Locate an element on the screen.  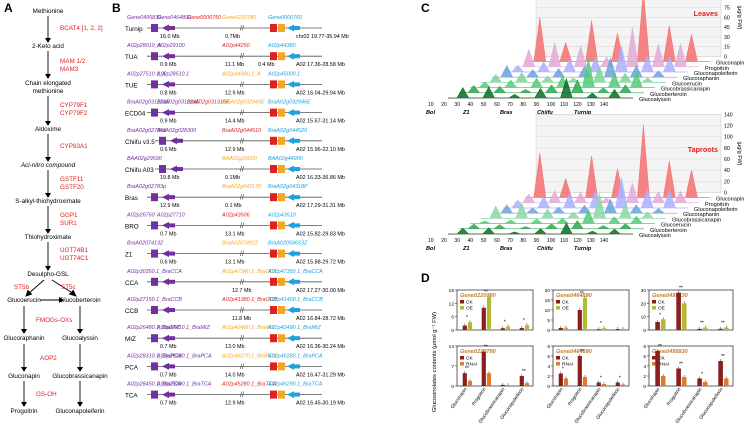
gene-label: Gene0000760 is located at coordinates (285, 18).